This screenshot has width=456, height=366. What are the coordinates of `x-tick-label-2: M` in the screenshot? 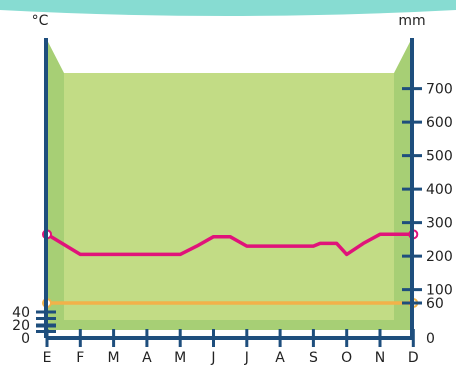 It's located at (114, 358).